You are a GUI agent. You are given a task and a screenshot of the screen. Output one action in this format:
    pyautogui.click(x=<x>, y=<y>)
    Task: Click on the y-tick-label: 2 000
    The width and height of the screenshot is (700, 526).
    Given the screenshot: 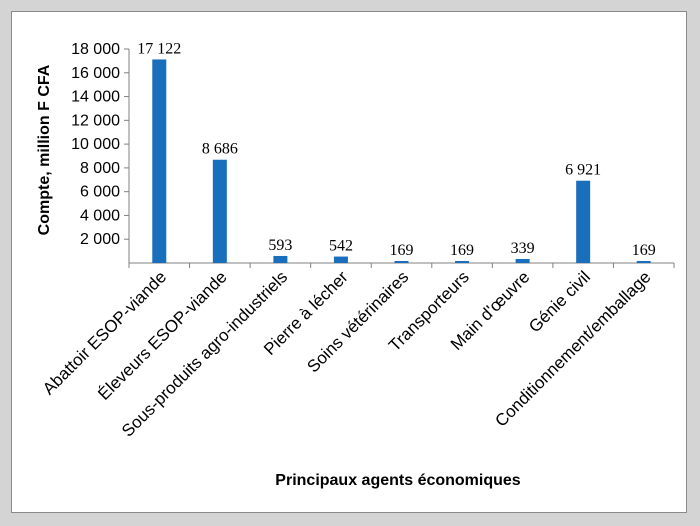 What is the action you would take?
    pyautogui.click(x=100, y=239)
    